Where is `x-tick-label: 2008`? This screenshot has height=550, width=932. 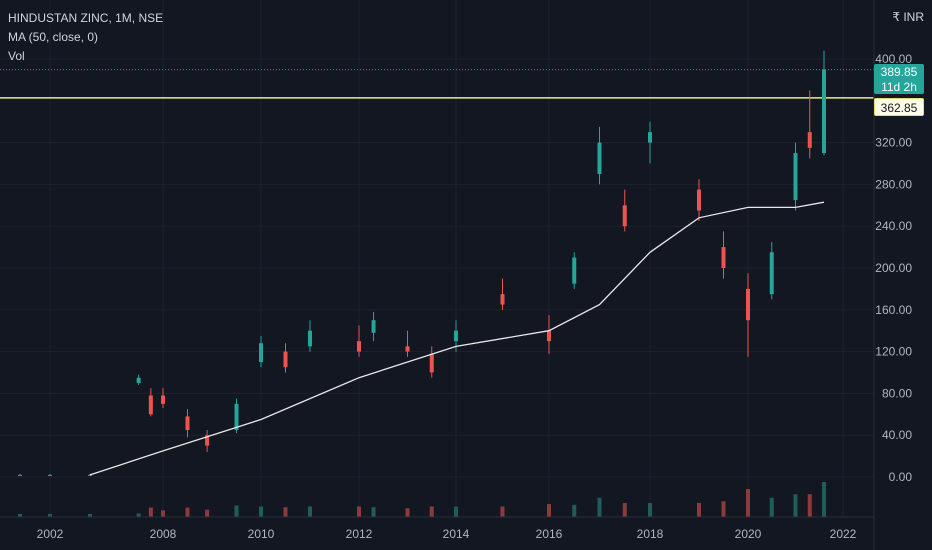 x-tick-label: 2008 is located at coordinates (163, 534).